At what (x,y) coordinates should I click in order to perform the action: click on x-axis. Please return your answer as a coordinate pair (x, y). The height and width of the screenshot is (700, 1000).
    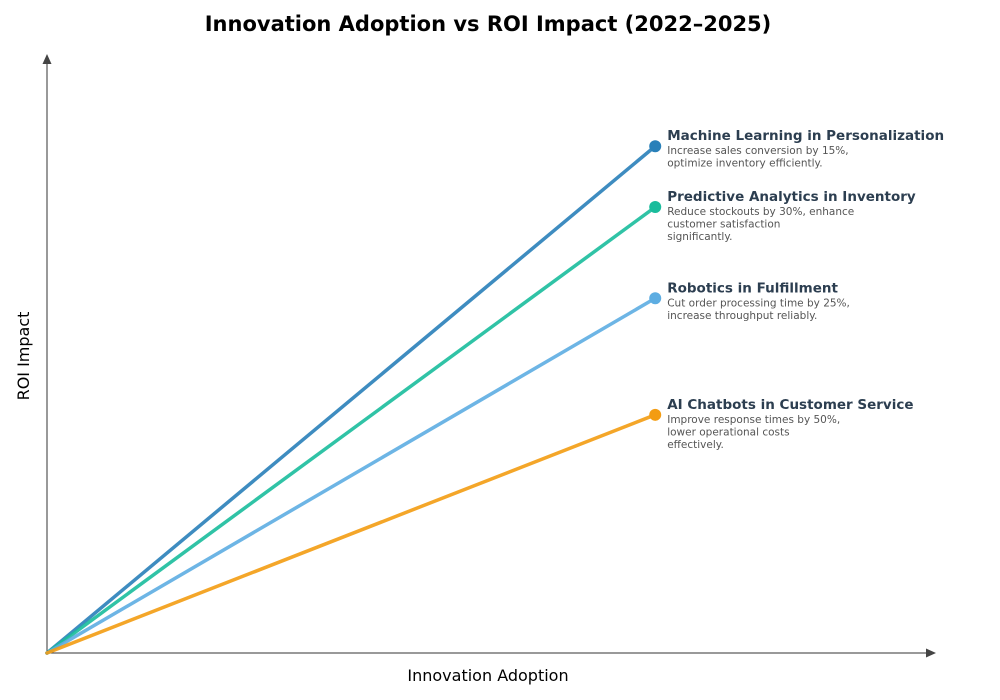
    Looking at the image, I should click on (491, 653).